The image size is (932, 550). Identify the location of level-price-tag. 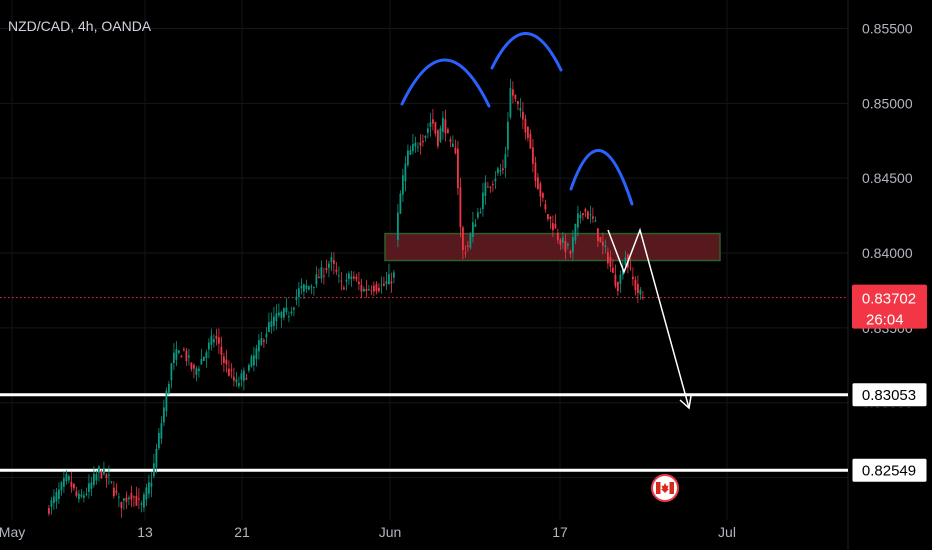
(889, 470).